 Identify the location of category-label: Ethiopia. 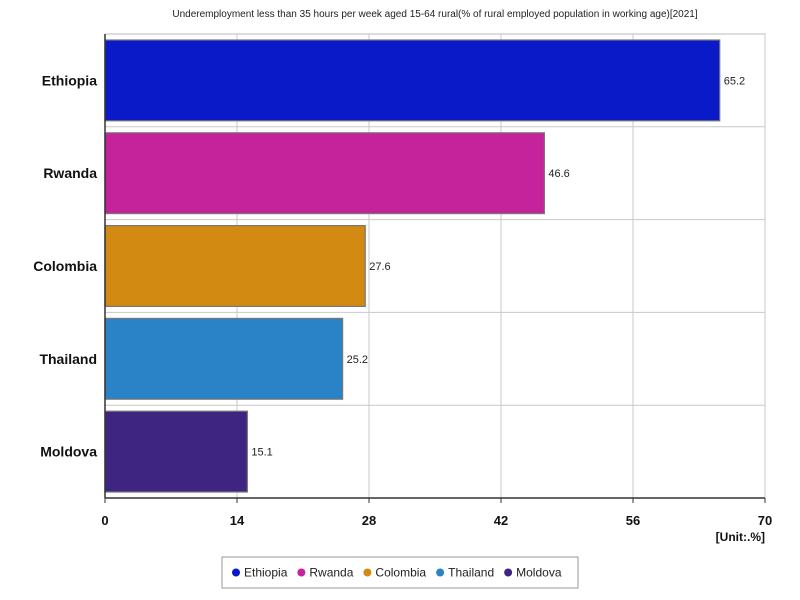
(69, 80).